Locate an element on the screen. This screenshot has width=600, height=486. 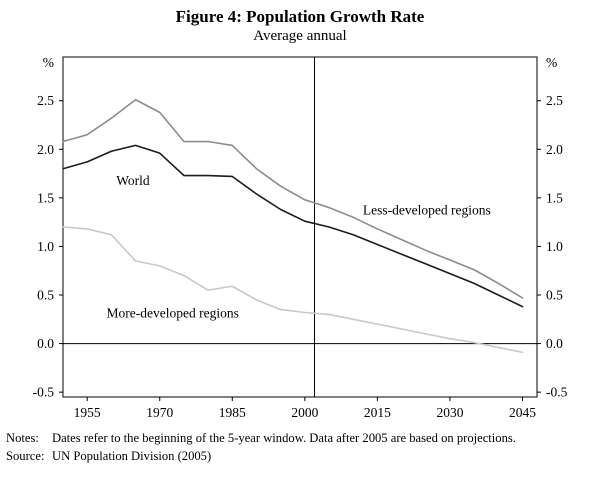
series-label: More-developed regions is located at coordinates (173, 312).